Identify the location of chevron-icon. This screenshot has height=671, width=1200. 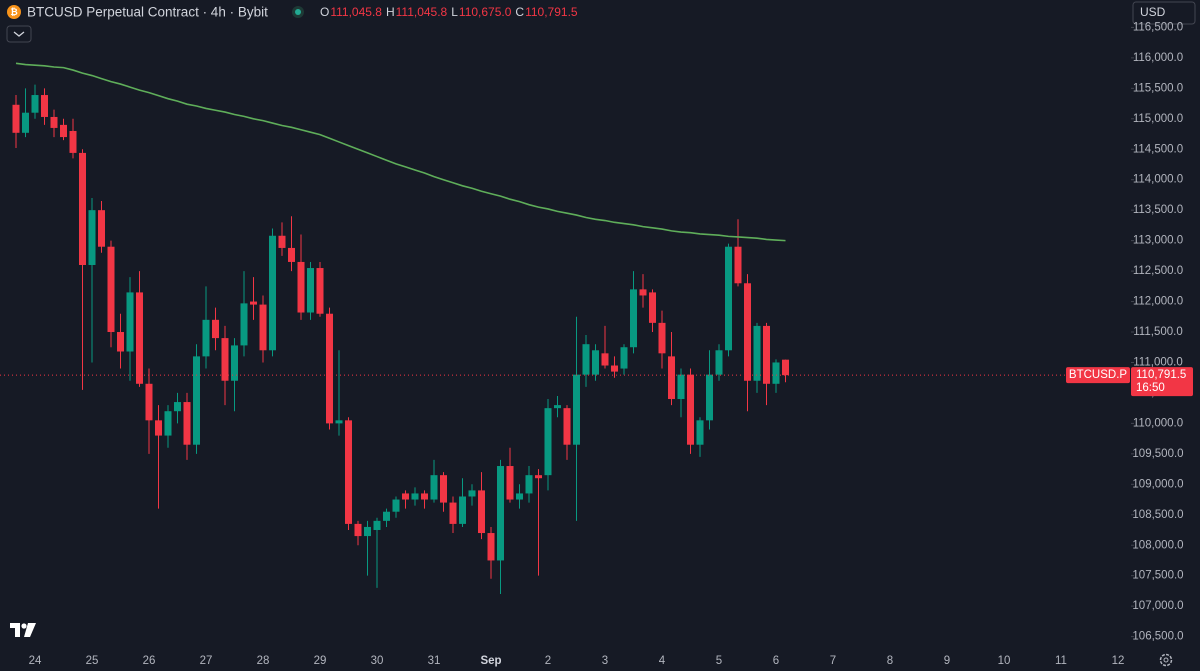
(19, 34).